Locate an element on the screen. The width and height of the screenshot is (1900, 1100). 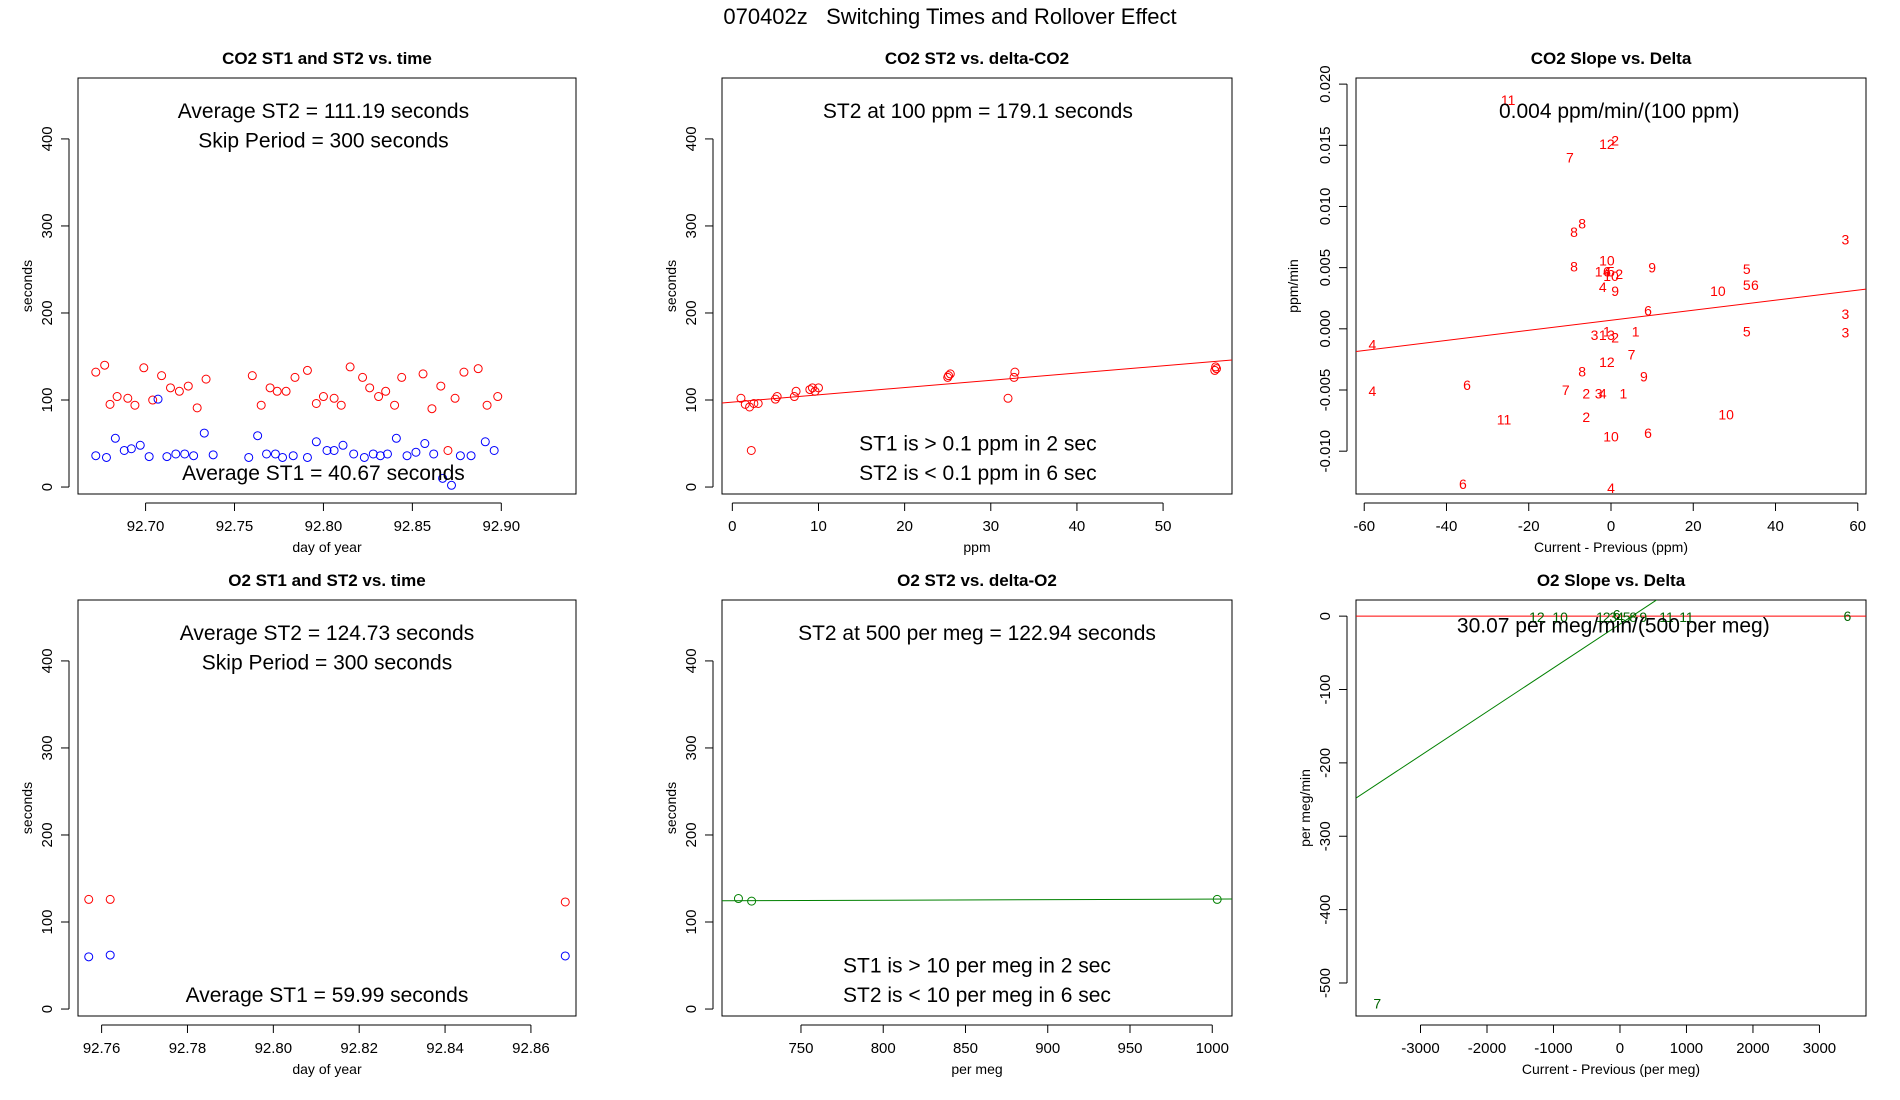
annotation: 0.004 ppm/min/(100 ppm) is located at coordinates (1619, 111).